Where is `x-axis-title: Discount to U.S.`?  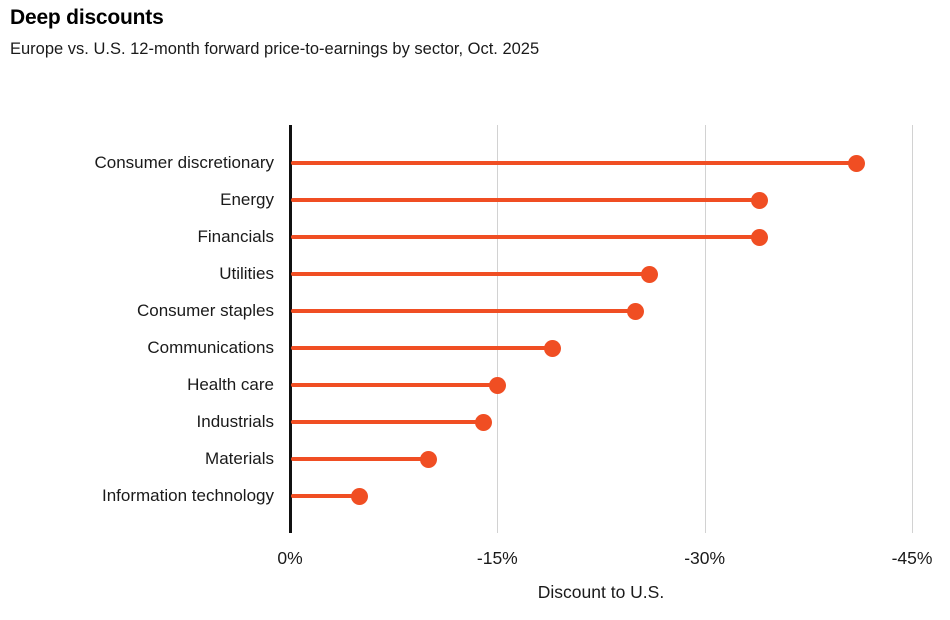 x-axis-title: Discount to U.S. is located at coordinates (601, 592).